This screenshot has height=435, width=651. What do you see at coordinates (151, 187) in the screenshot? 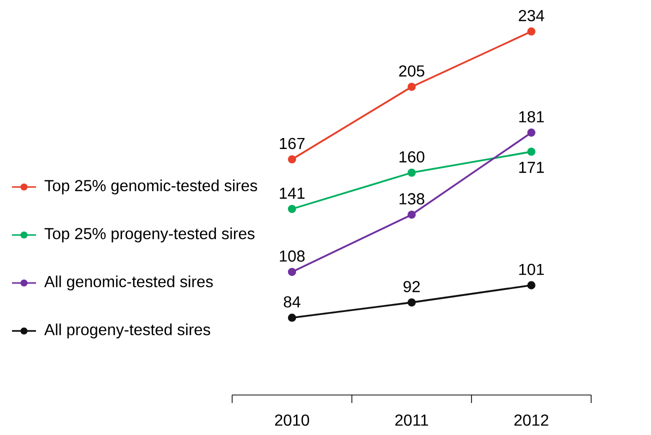
I see `legend-label: Top 25% genomic-tested sires` at bounding box center [151, 187].